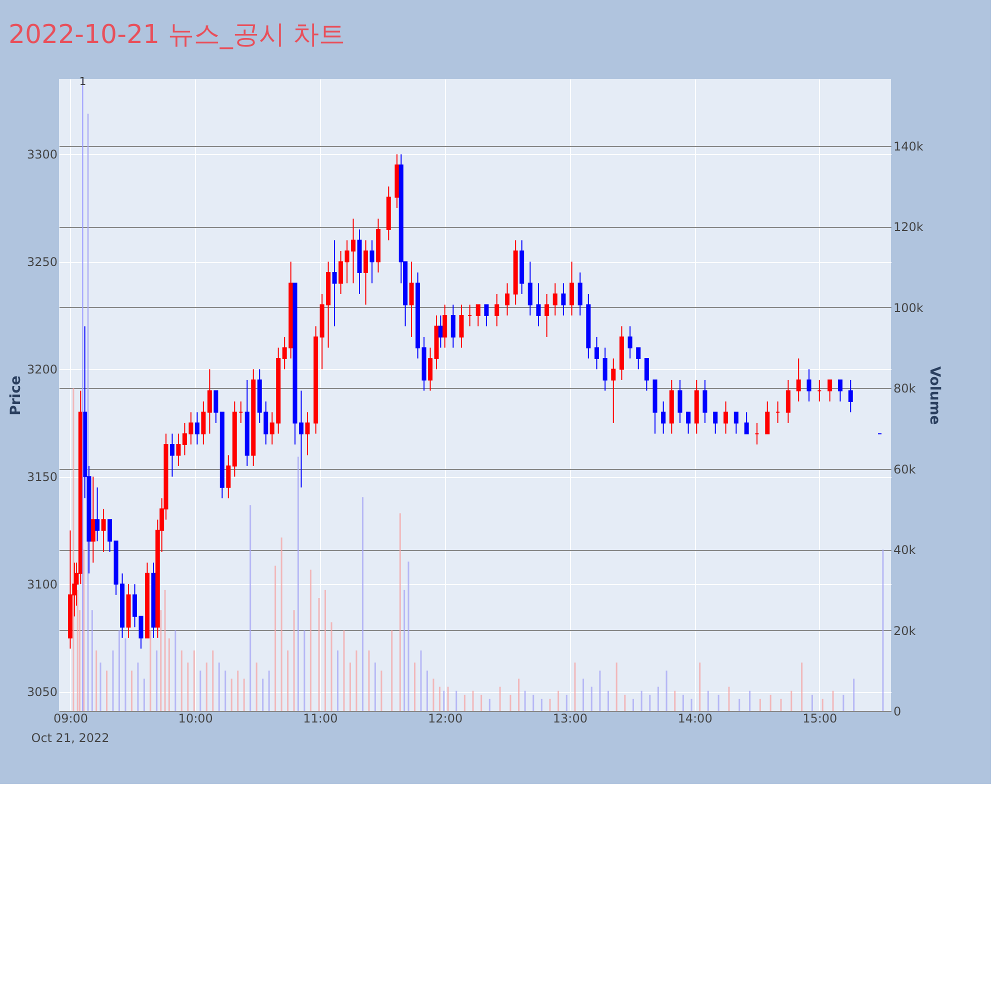  What do you see at coordinates (42, 155) in the screenshot?
I see `y-tick-label: 3300` at bounding box center [42, 155].